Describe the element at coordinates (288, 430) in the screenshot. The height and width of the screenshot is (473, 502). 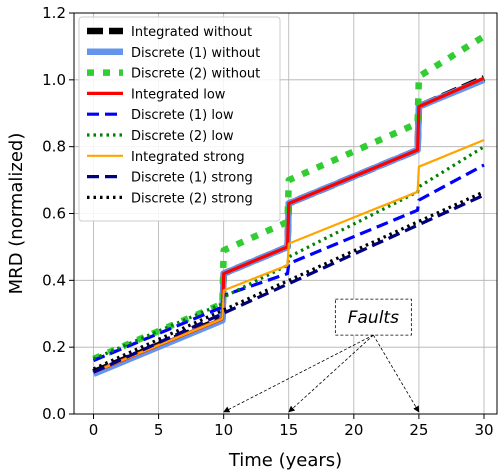
I see `x-tick-label-3: 15` at that location.